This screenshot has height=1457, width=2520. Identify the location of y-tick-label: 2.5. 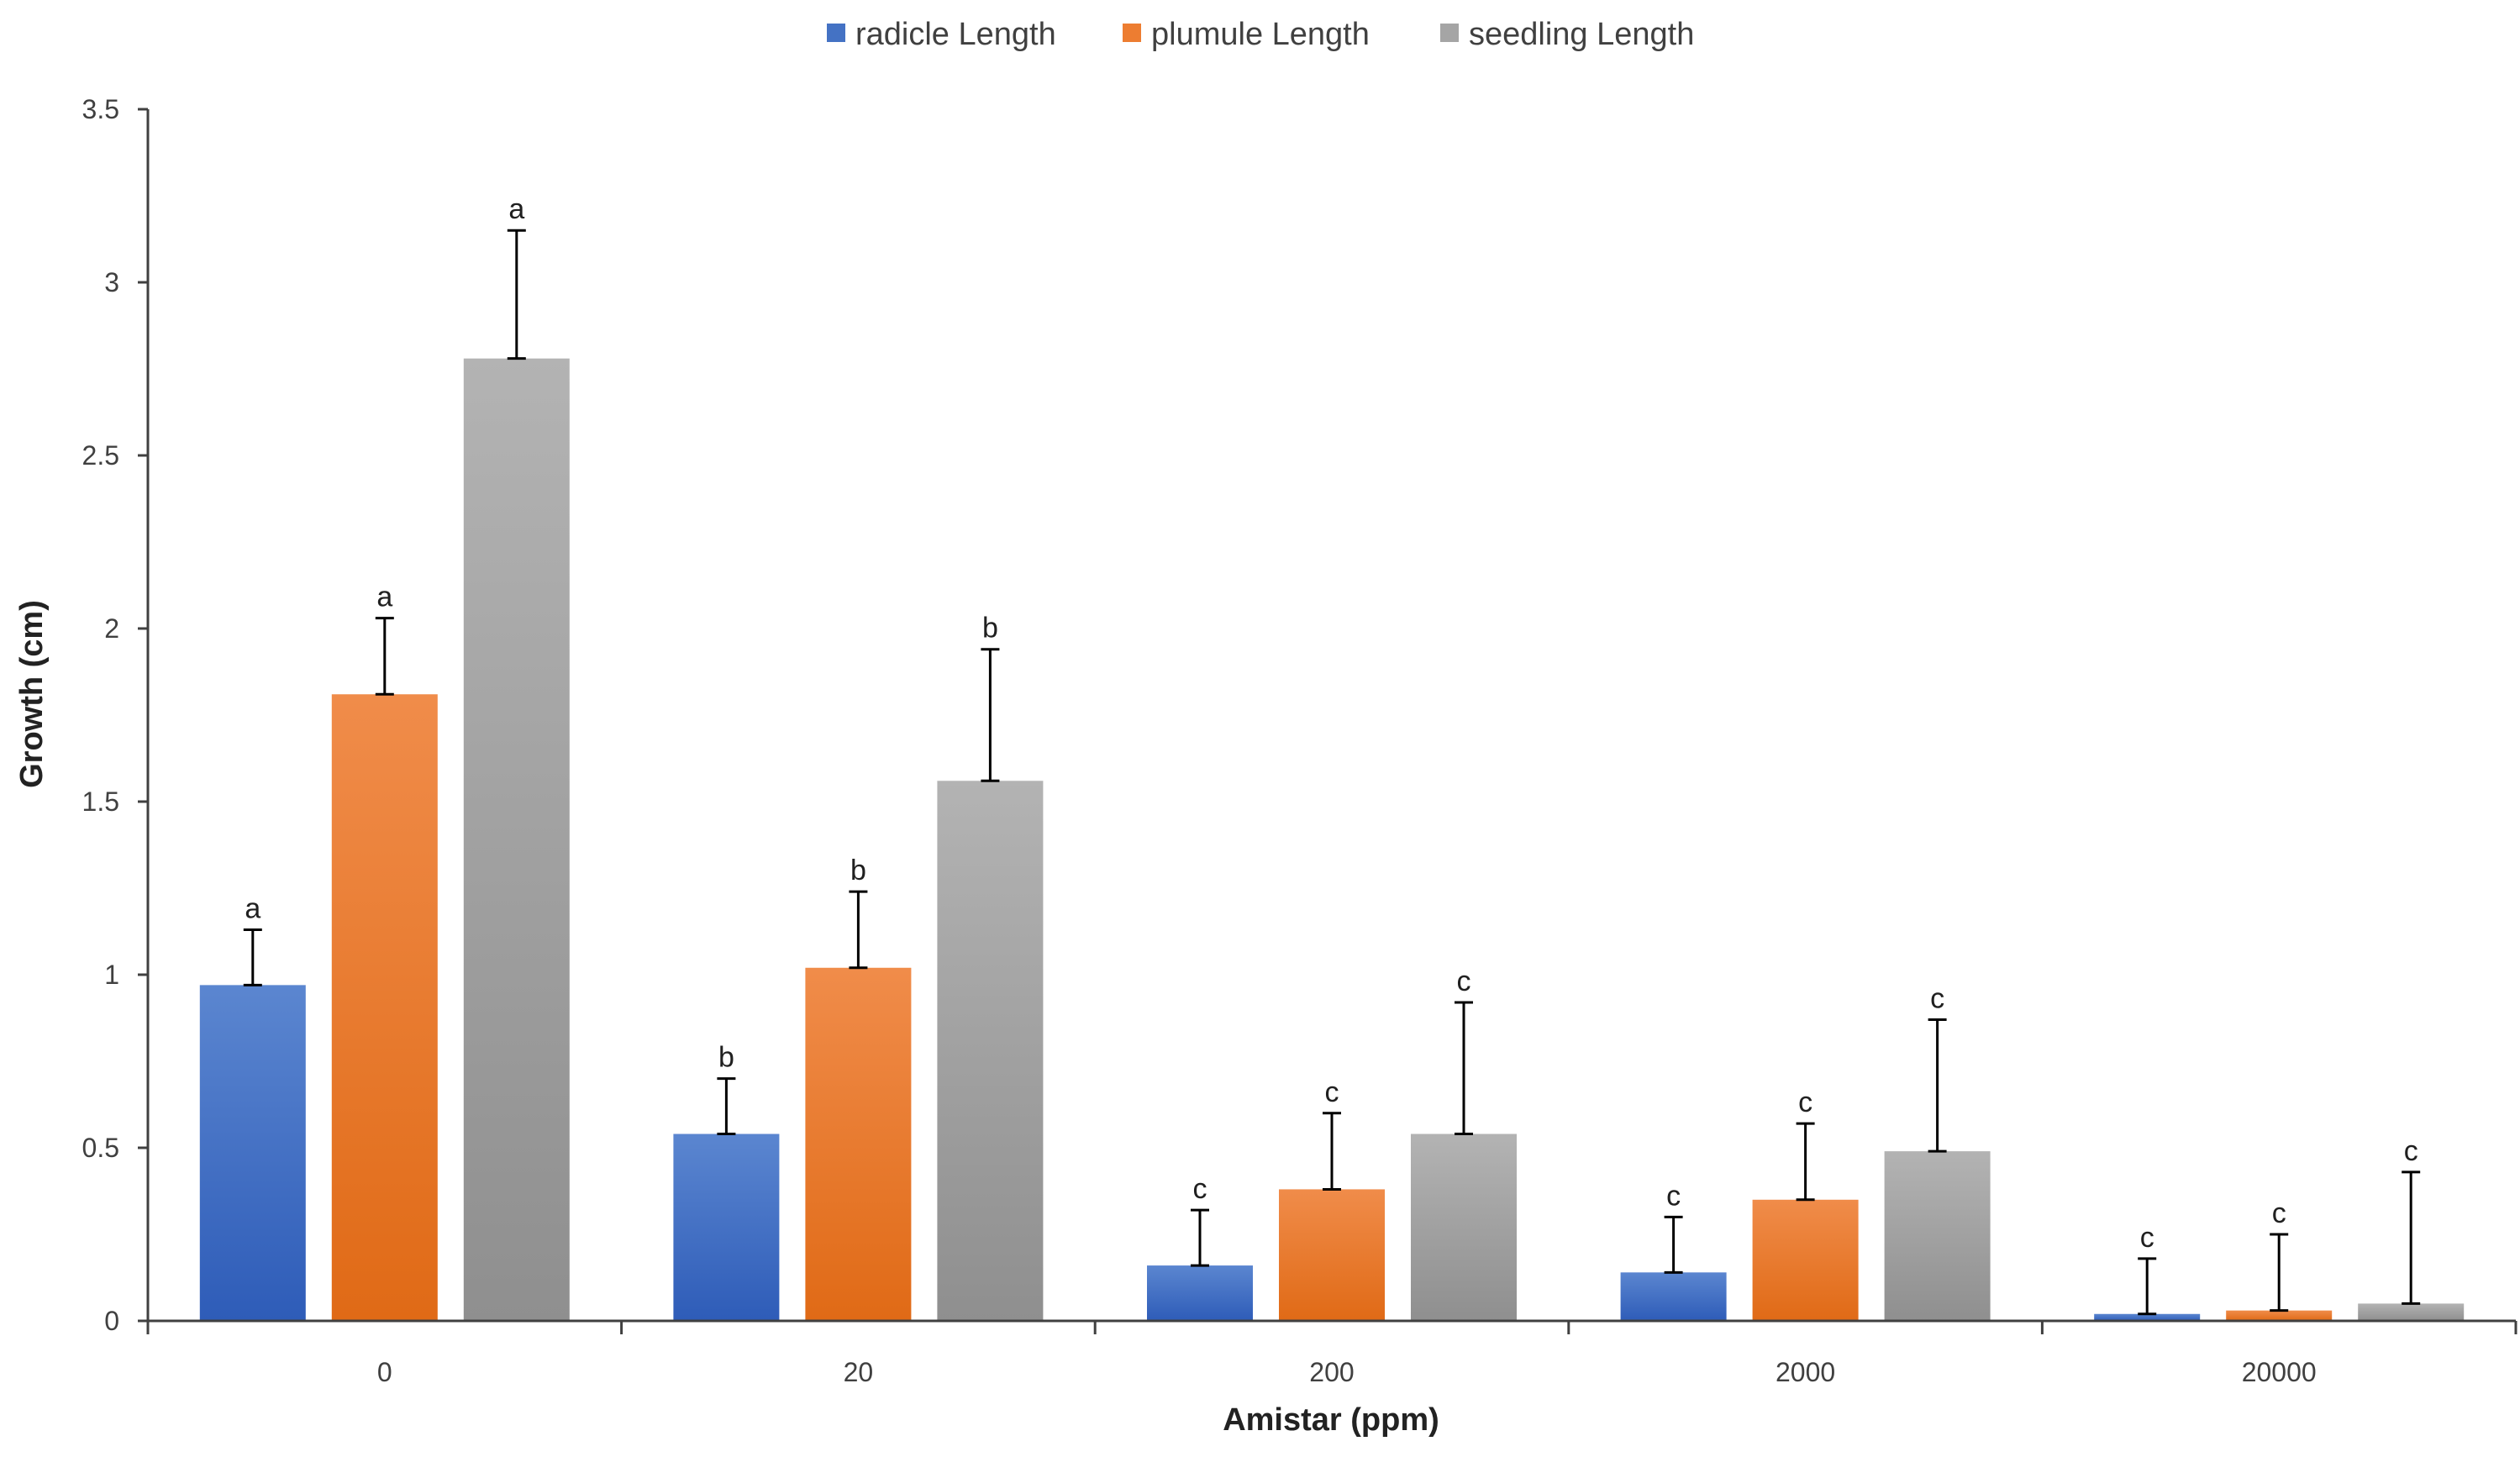
(100, 455).